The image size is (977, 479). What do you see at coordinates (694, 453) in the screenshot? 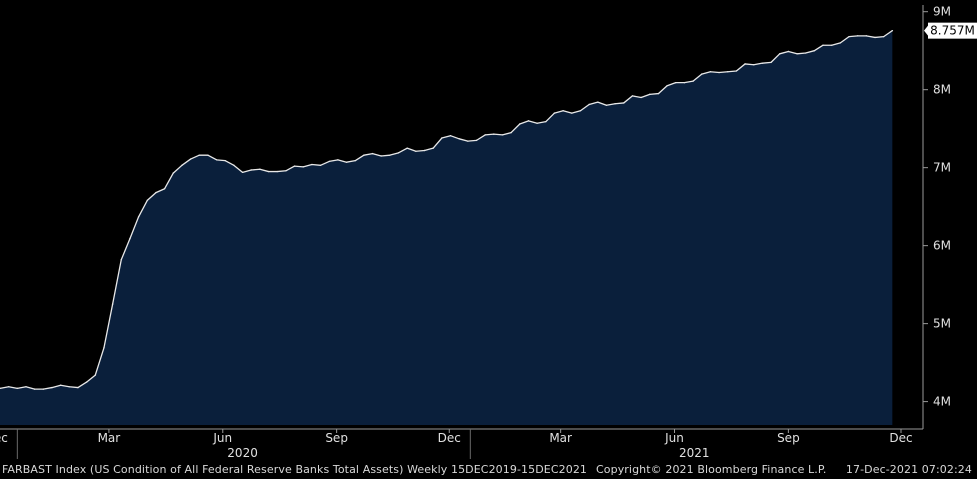
I see `year-label: 2021` at bounding box center [694, 453].